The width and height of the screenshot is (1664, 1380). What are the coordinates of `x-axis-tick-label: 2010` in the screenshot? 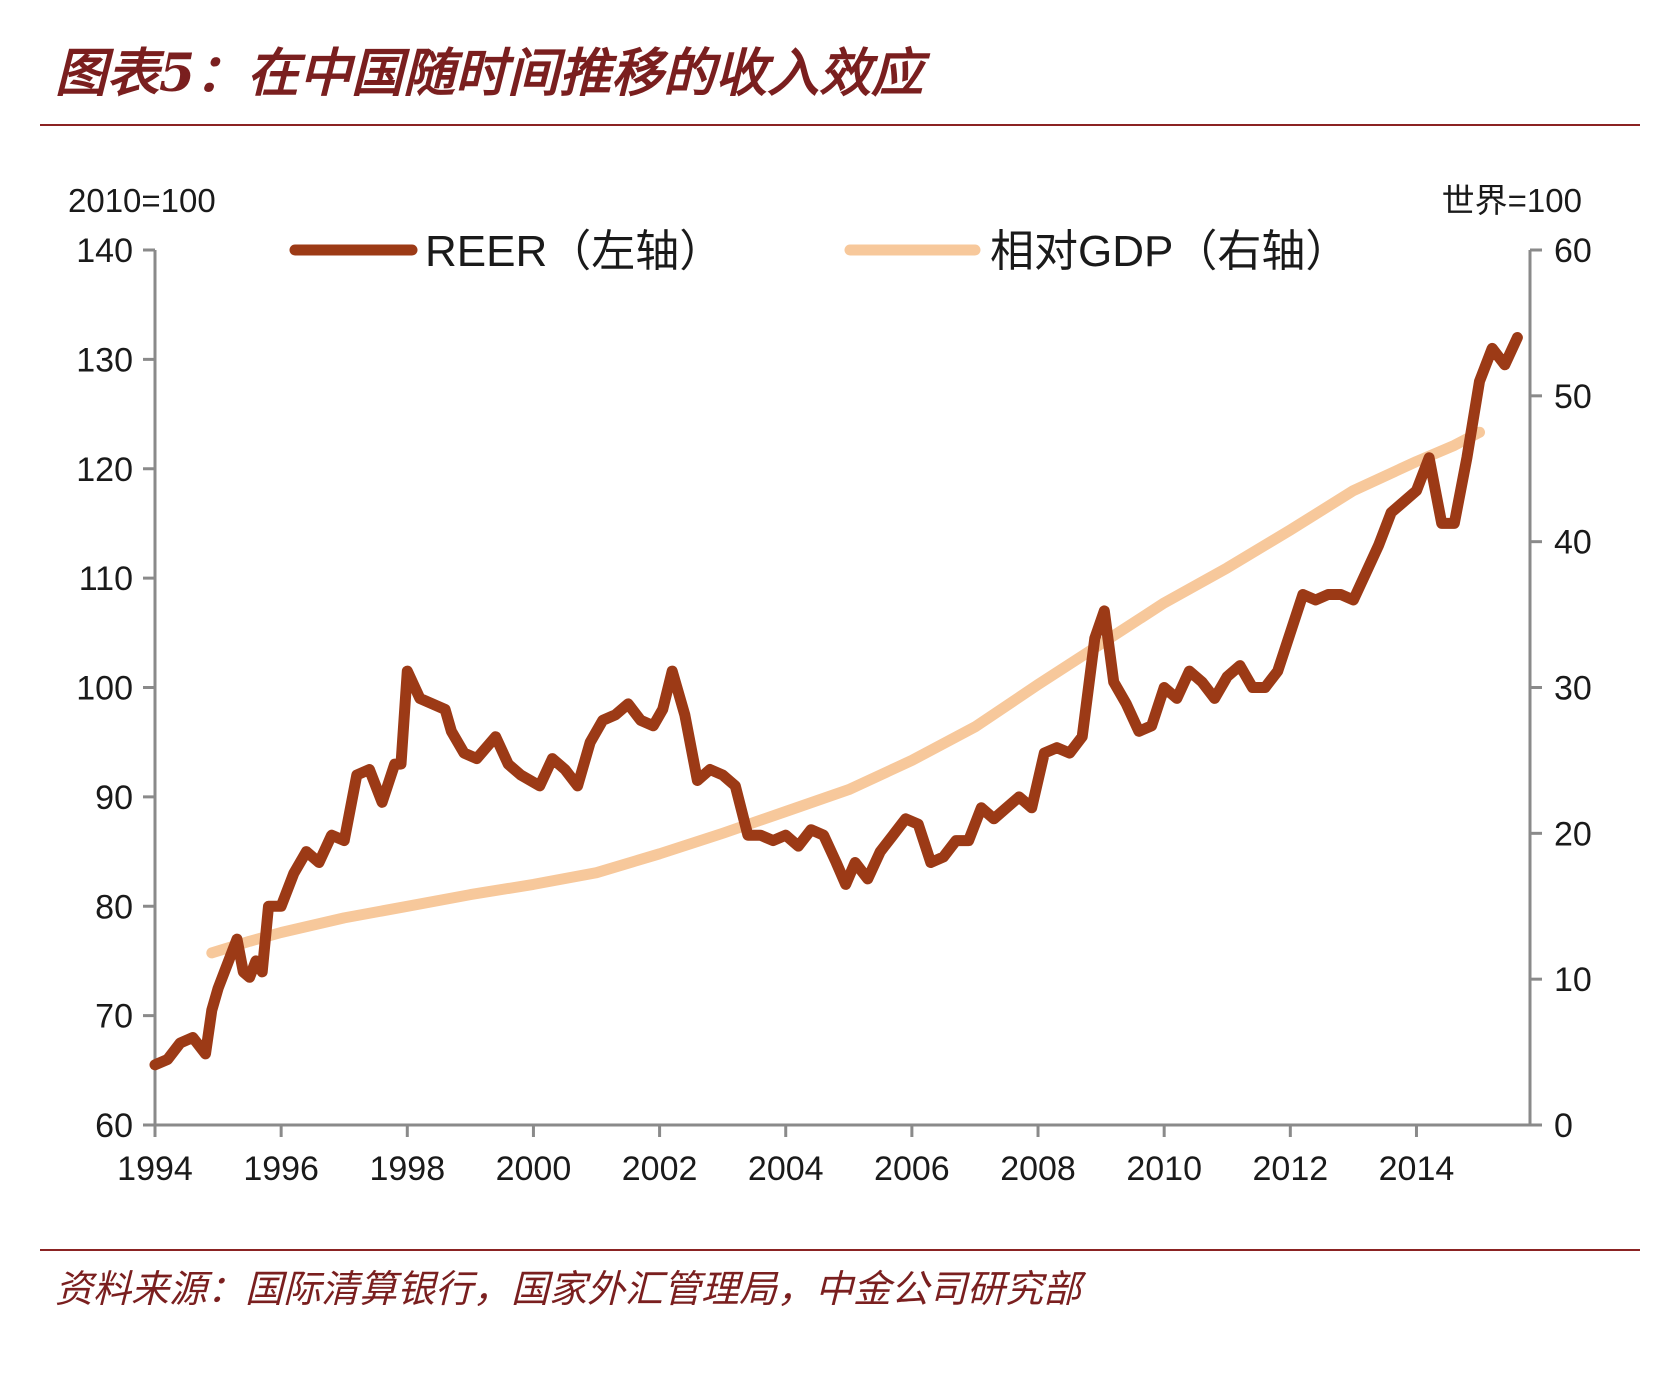 It's located at (1164, 1169).